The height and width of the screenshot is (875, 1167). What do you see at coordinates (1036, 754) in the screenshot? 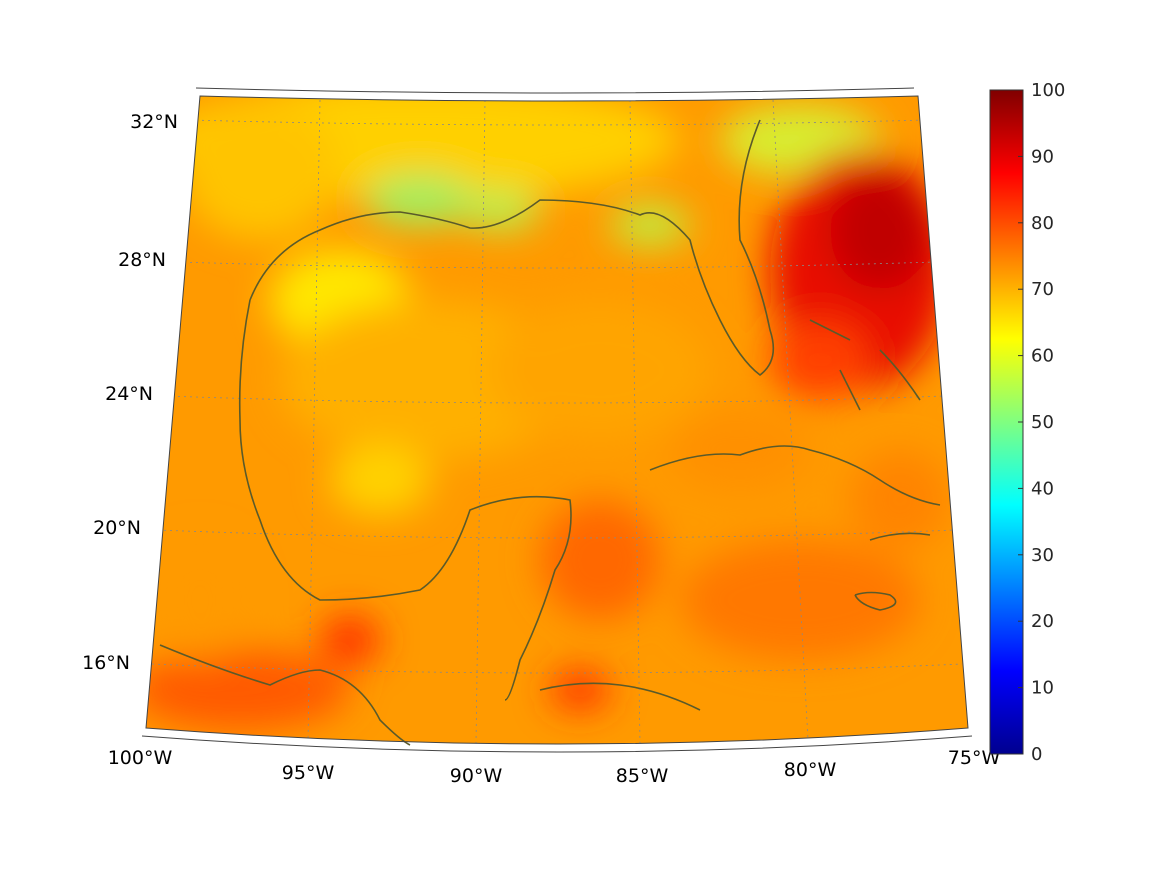
I see `colorbar-label-0: 0` at bounding box center [1036, 754].